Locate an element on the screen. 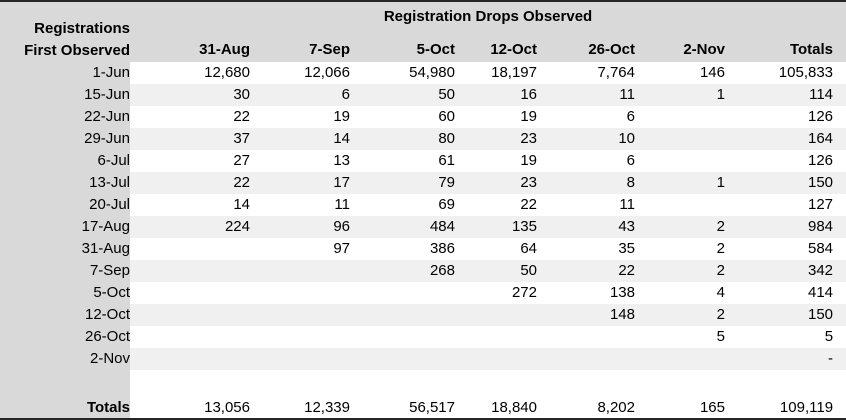 The image size is (846, 420). row-axis-label: Registrations First Observed is located at coordinates (65, 32).